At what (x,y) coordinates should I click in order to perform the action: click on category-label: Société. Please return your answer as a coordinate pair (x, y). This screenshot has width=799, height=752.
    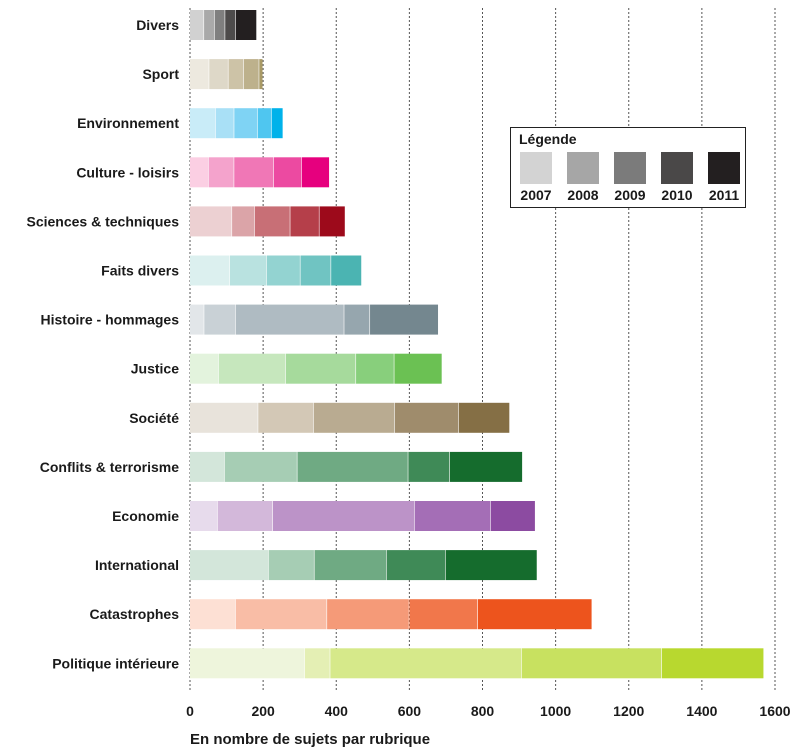
    Looking at the image, I should click on (154, 418).